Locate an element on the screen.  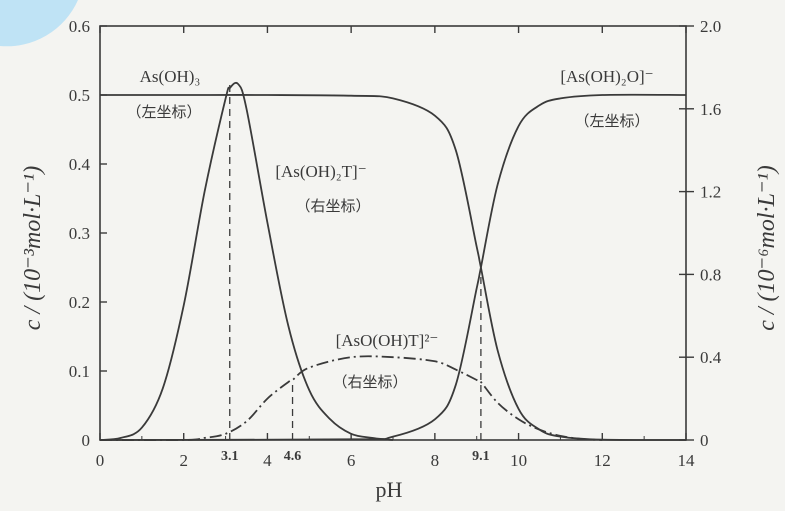
marked-x-label: 4.6 is located at coordinates (293, 456).